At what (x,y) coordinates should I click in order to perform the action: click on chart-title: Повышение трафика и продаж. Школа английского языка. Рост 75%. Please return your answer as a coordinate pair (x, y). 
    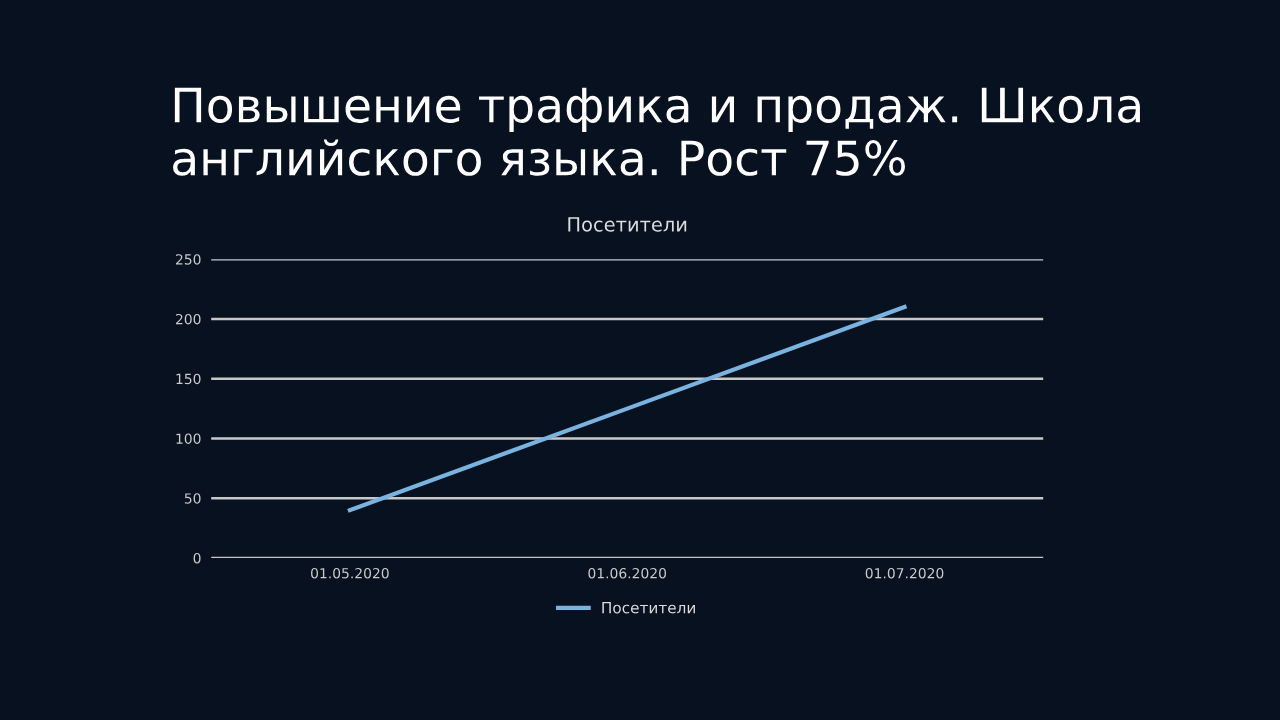
    Looking at the image, I should click on (656, 131).